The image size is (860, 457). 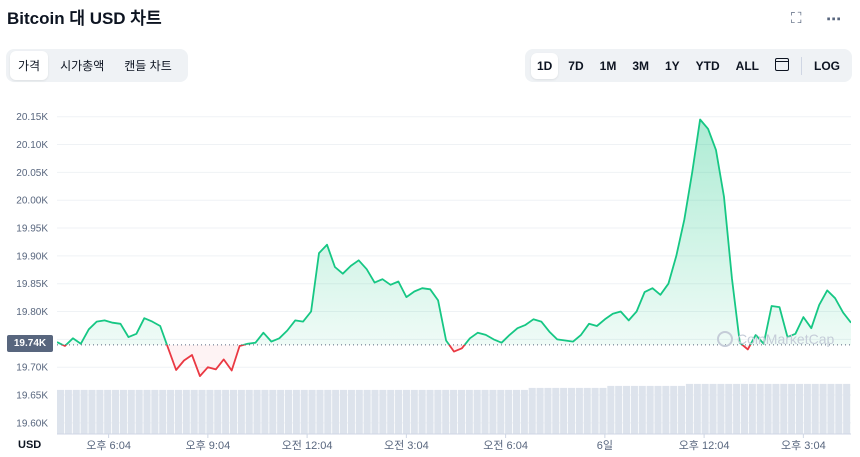 What do you see at coordinates (406, 445) in the screenshot?
I see `x-tick-label: 오전 3:04` at bounding box center [406, 445].